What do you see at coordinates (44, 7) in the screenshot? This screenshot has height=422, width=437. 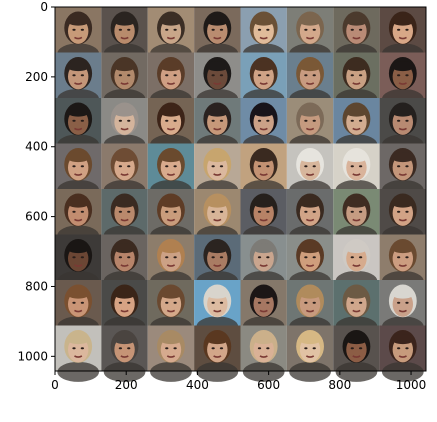 I see `y-tick-label: 0` at bounding box center [44, 7].